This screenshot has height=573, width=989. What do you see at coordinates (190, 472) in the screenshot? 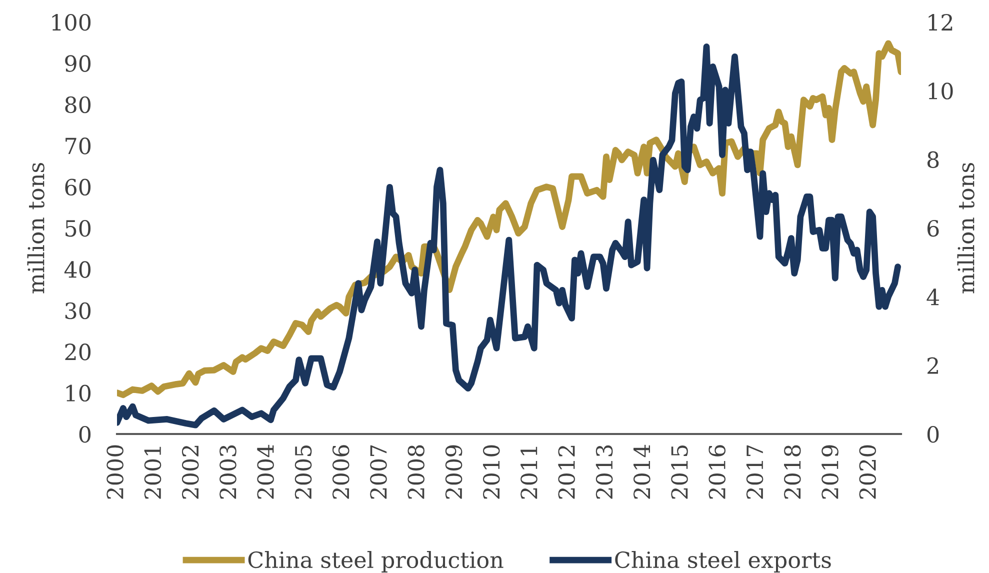
I see `x-tick-label: 2002` at bounding box center [190, 472].